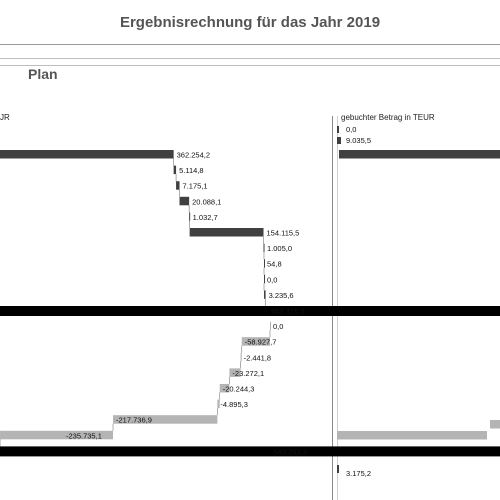 The height and width of the screenshot is (500, 500). What do you see at coordinates (234, 404) in the screenshot?
I see `plan-value-label: -4.895,3` at bounding box center [234, 404].